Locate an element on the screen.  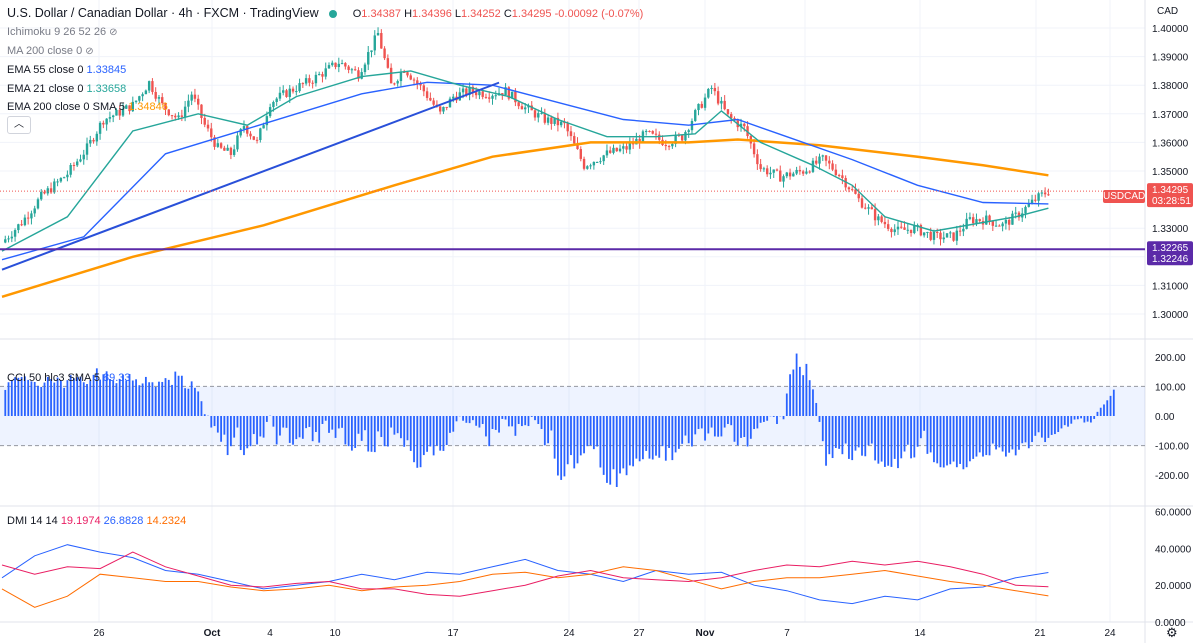
time-tick: 24 is located at coordinates (569, 633).